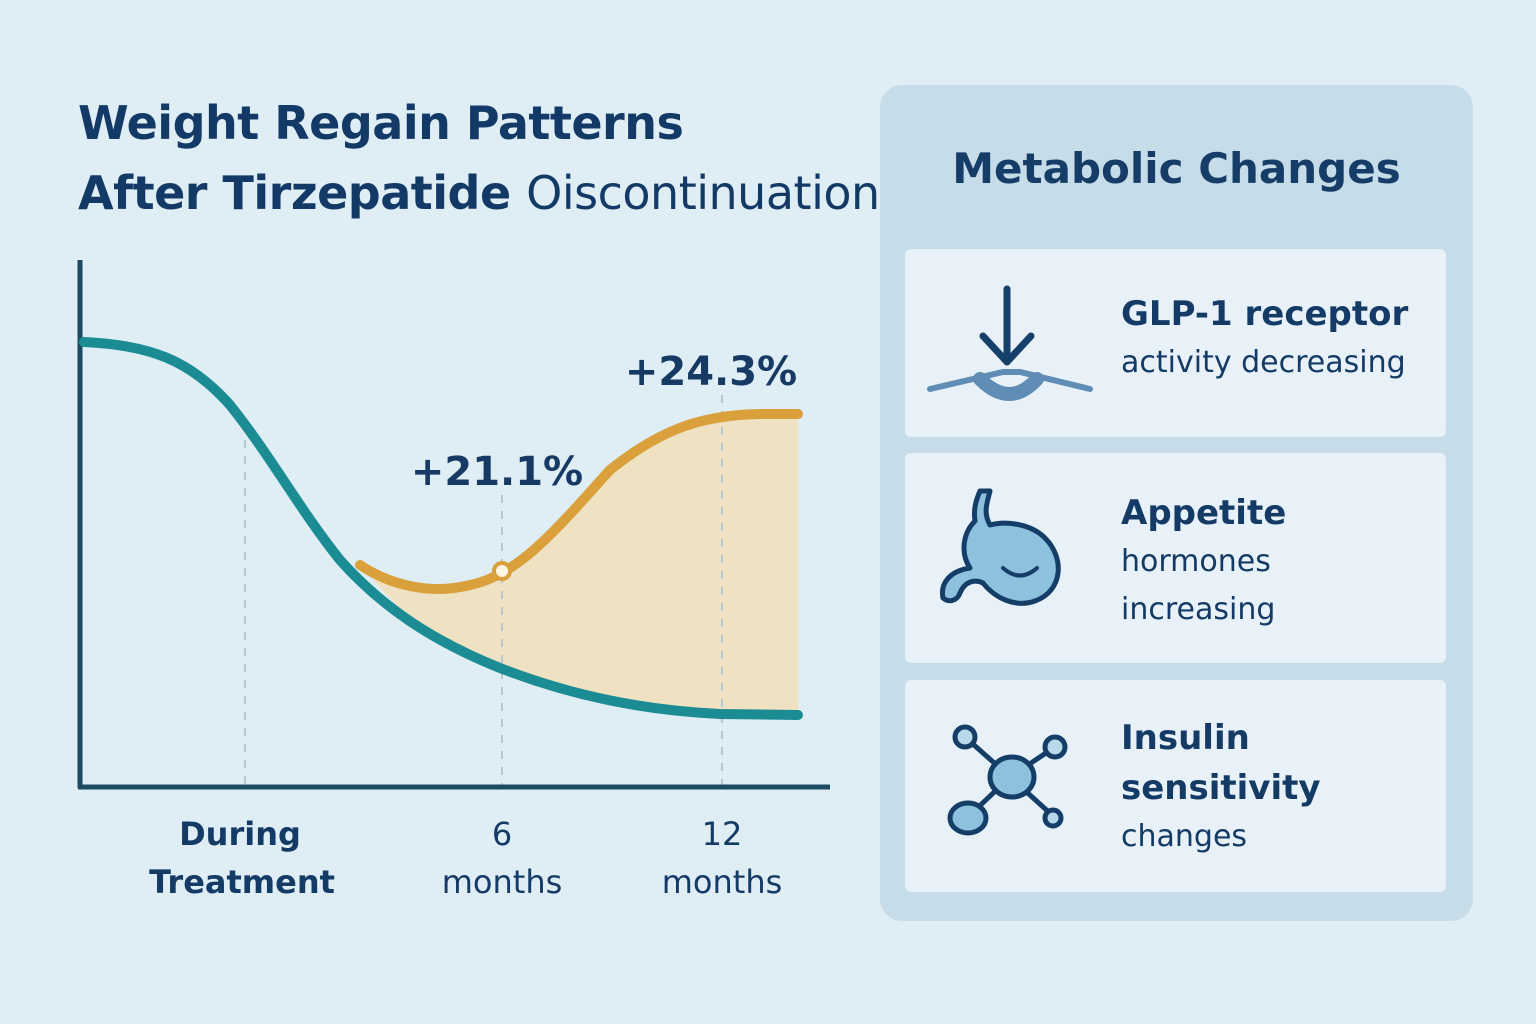 The image size is (1536, 1024). What do you see at coordinates (703, 193) in the screenshot?
I see `title-line-2-light: Oiscontinuation` at bounding box center [703, 193].